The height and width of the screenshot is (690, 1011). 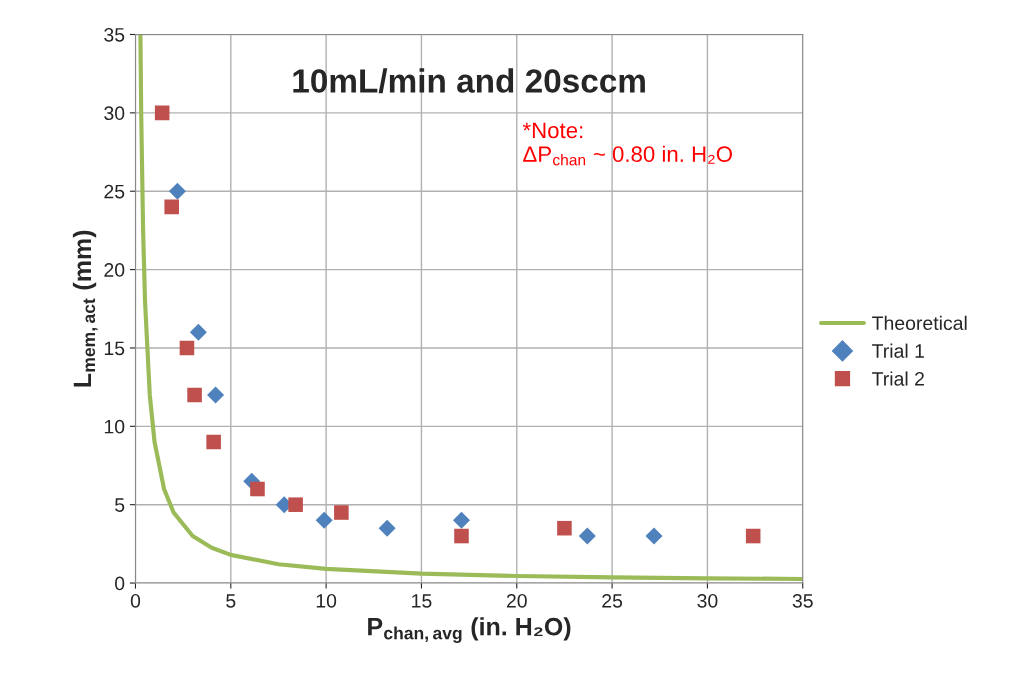 What do you see at coordinates (85, 308) in the screenshot?
I see `y-axis-title: L$_{mem,act}$ (mm)` at bounding box center [85, 308].